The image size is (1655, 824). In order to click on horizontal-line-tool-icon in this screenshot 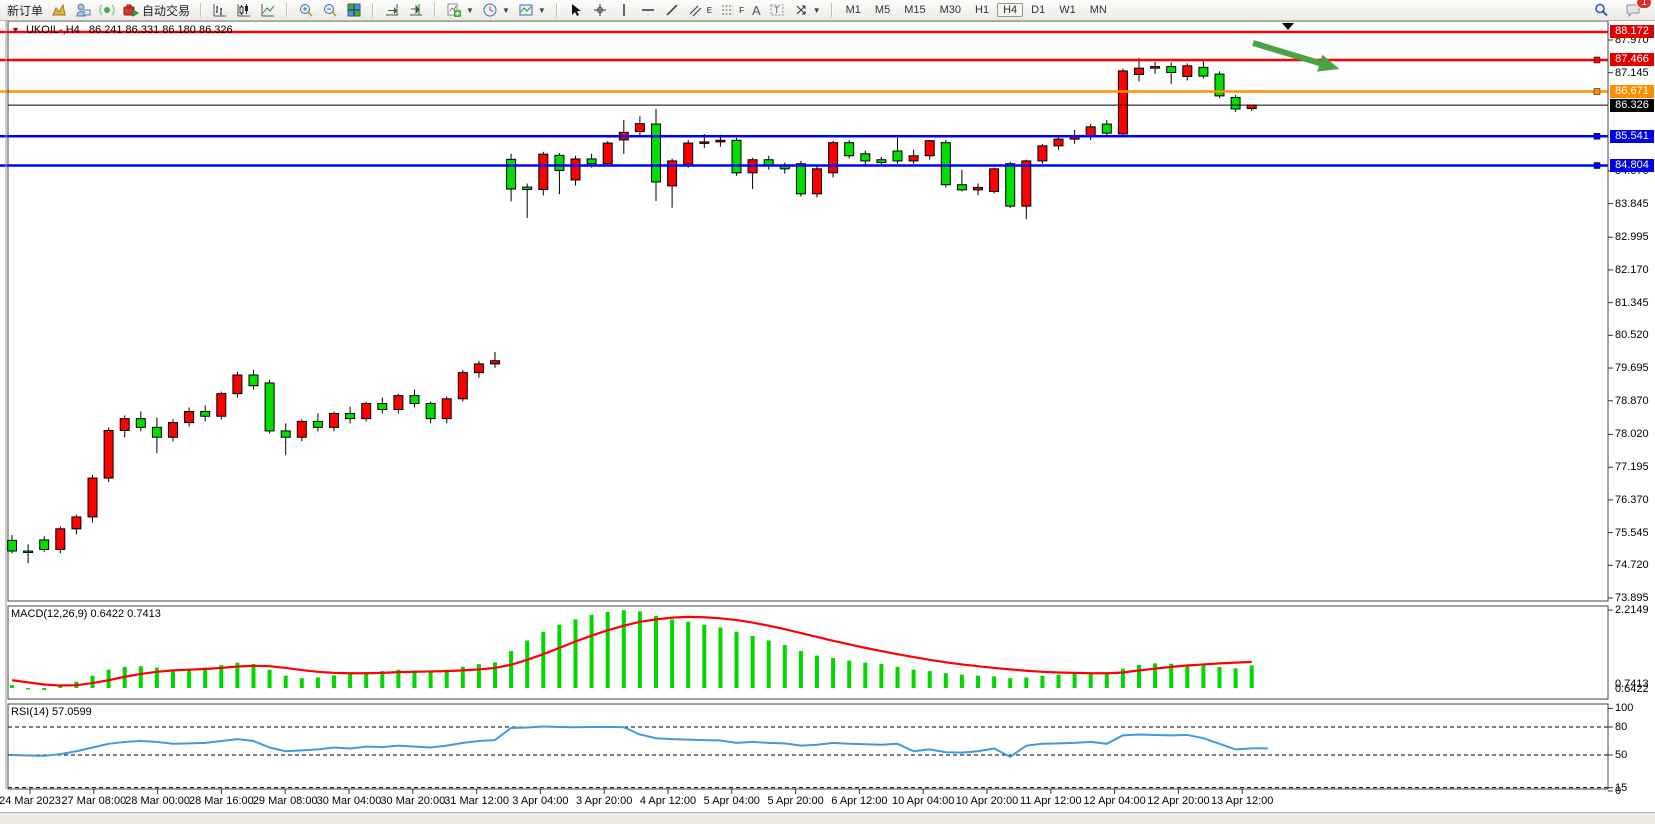, I will do `click(648, 10)`.